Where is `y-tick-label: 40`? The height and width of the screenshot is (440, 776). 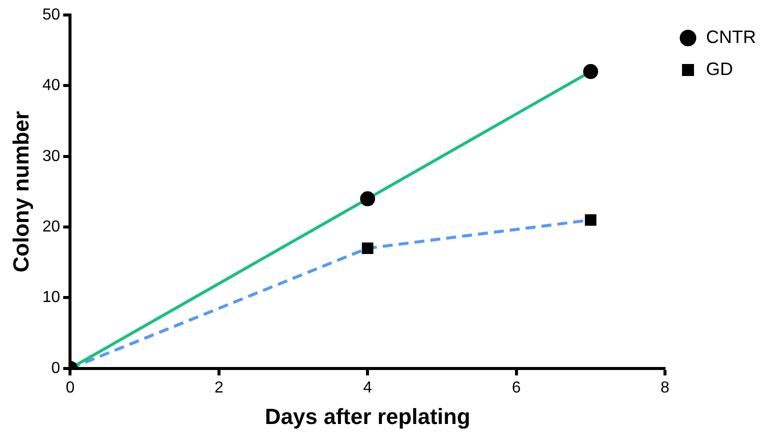 y-tick-label: 40 is located at coordinates (51, 85).